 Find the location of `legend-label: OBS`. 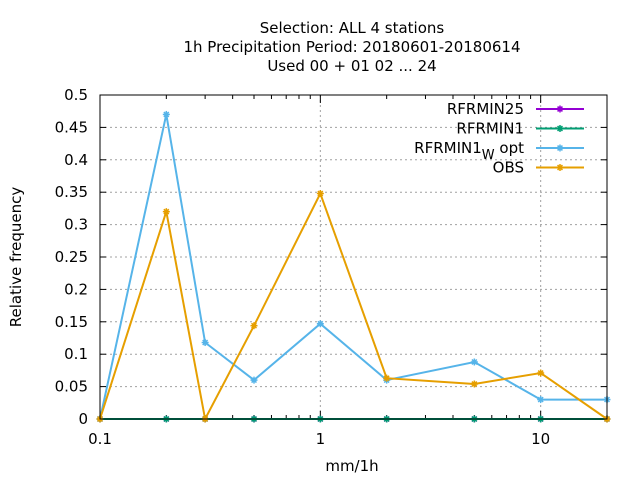

legend-label: OBS is located at coordinates (508, 168).